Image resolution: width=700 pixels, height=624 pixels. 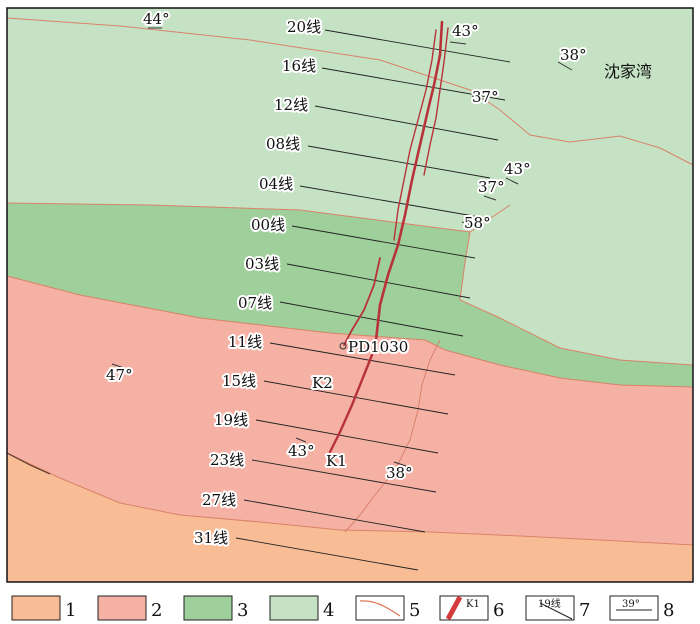 I want to click on legend-item-1: 1, so click(x=43, y=608).